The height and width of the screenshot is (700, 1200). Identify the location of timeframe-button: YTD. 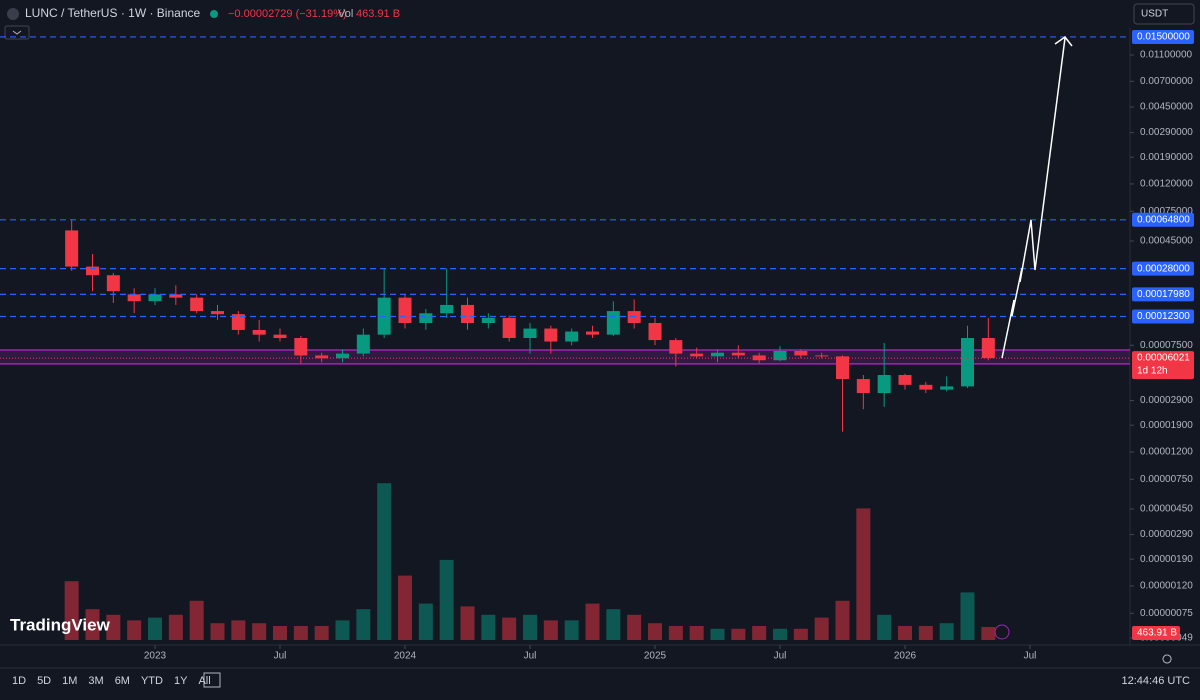
(152, 681).